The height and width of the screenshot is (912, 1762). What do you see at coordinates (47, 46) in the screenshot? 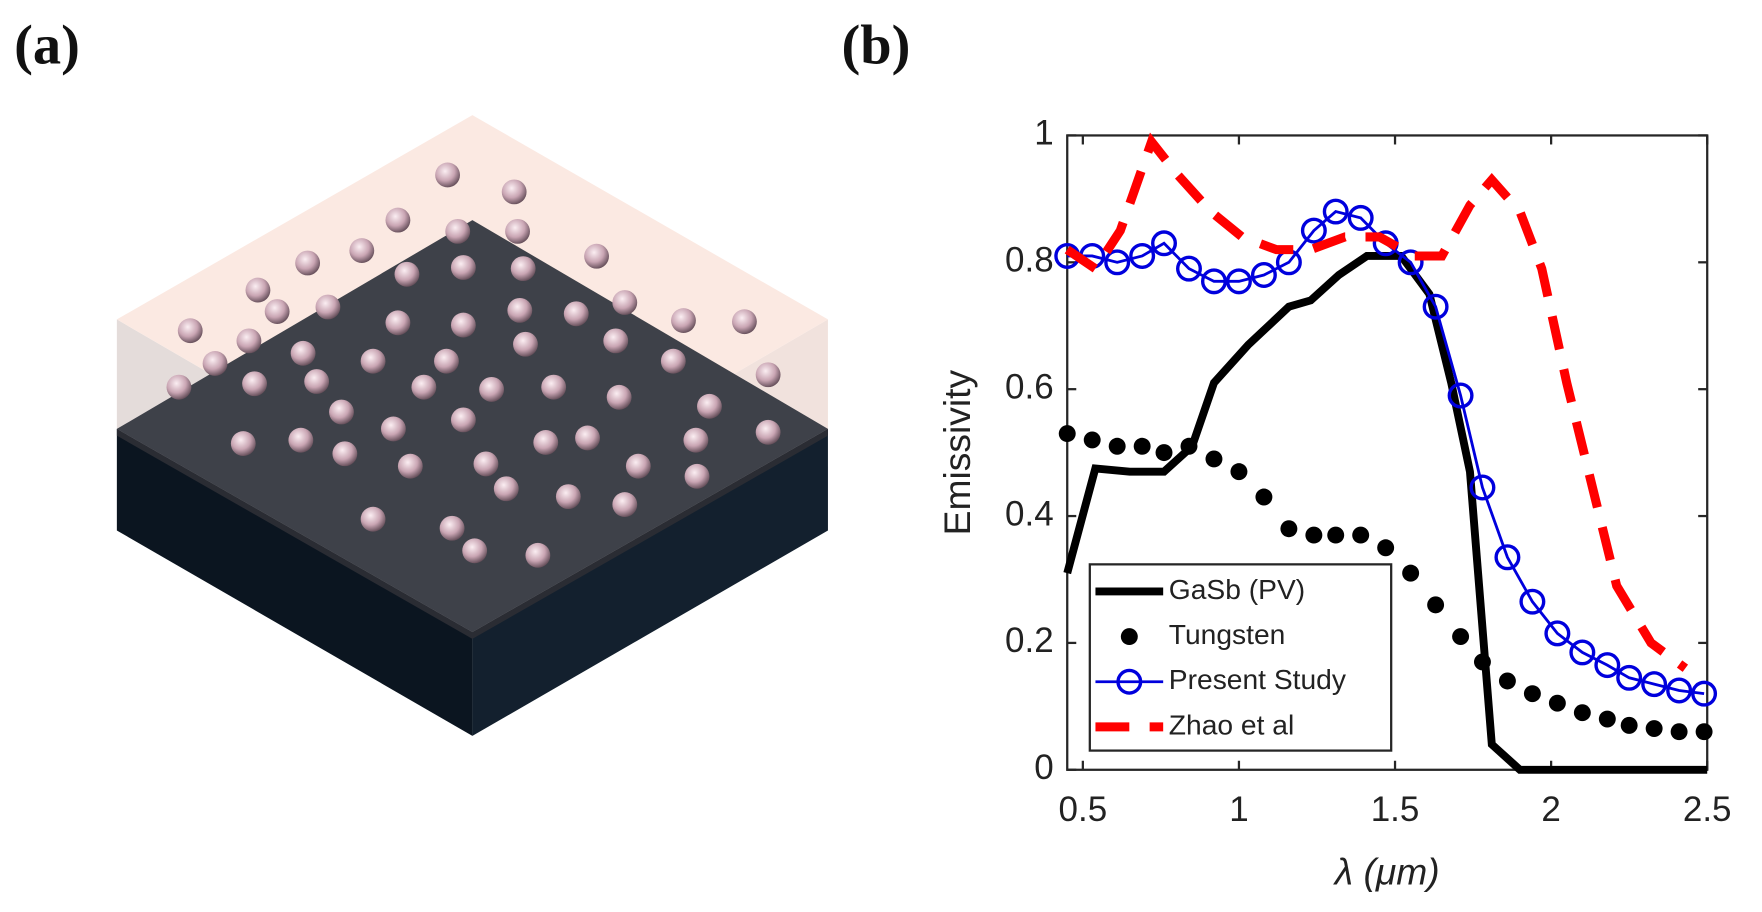
I see `panel-label: (a)` at bounding box center [47, 46].